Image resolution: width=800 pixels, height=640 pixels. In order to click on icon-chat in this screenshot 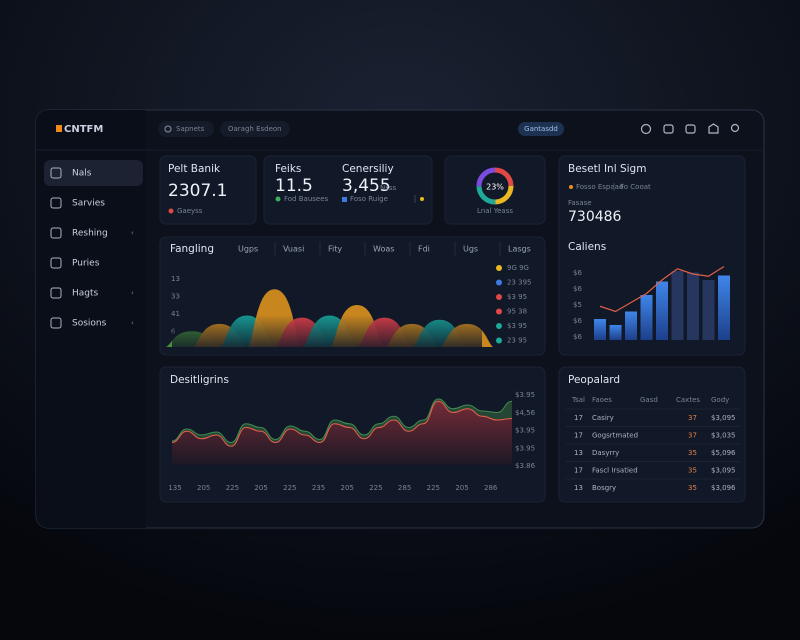, I will do `click(668, 129)`.